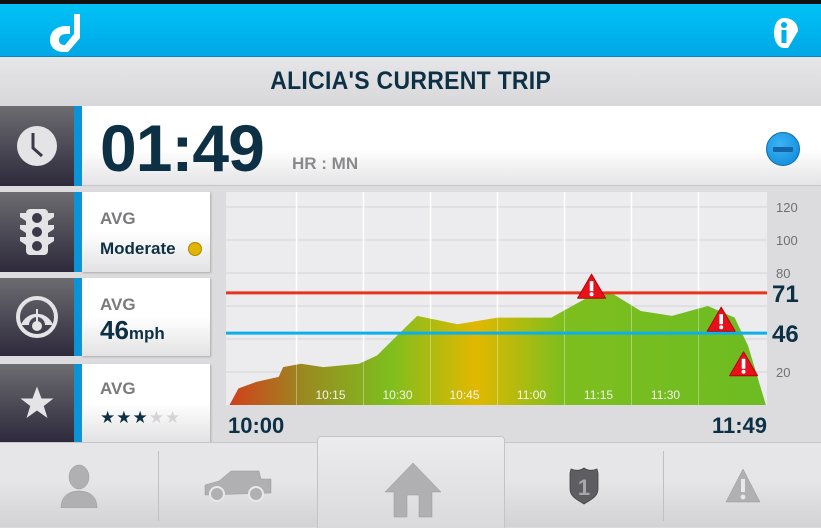  I want to click on home-icon, so click(413, 490).